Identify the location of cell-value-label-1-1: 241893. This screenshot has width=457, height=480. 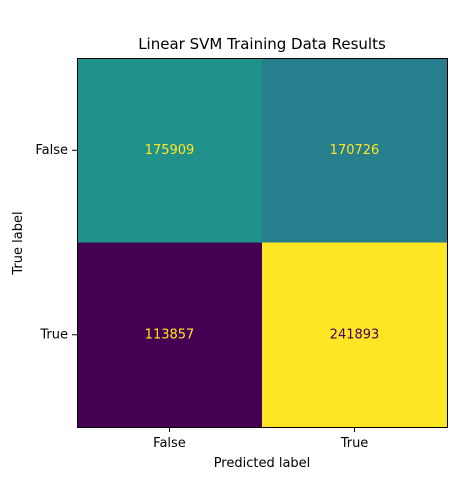
(355, 334).